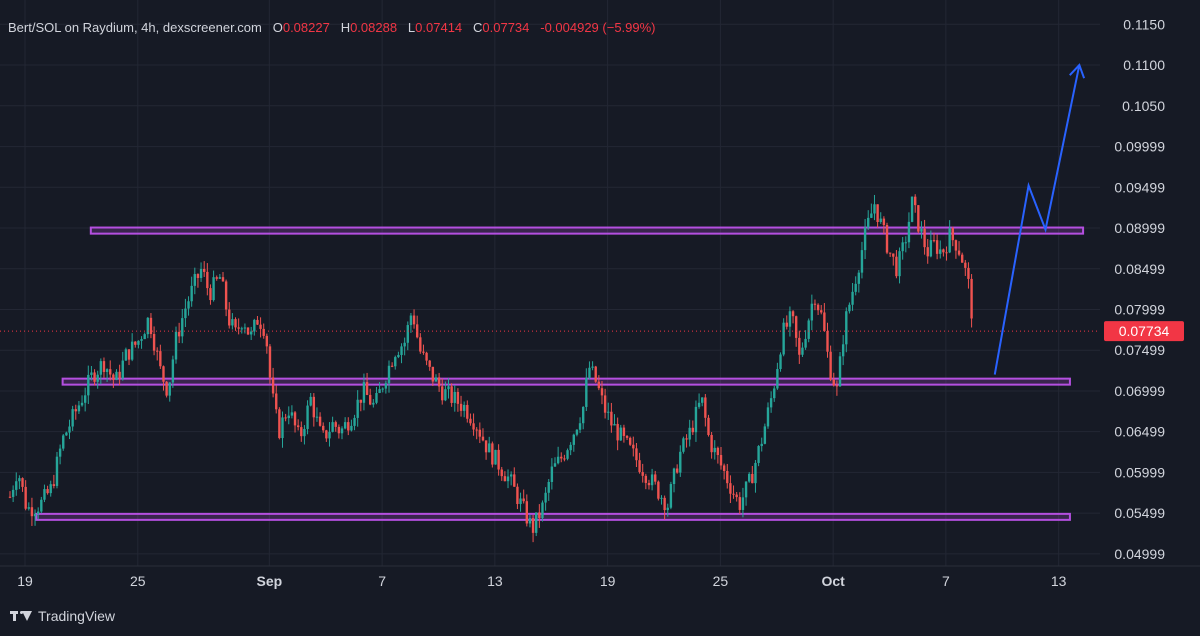 This screenshot has height=636, width=1200. Describe the element at coordinates (135, 27) in the screenshot. I see `symbol-label: Bert/SOL on Raydium, 4h, dexscreener.com` at that location.